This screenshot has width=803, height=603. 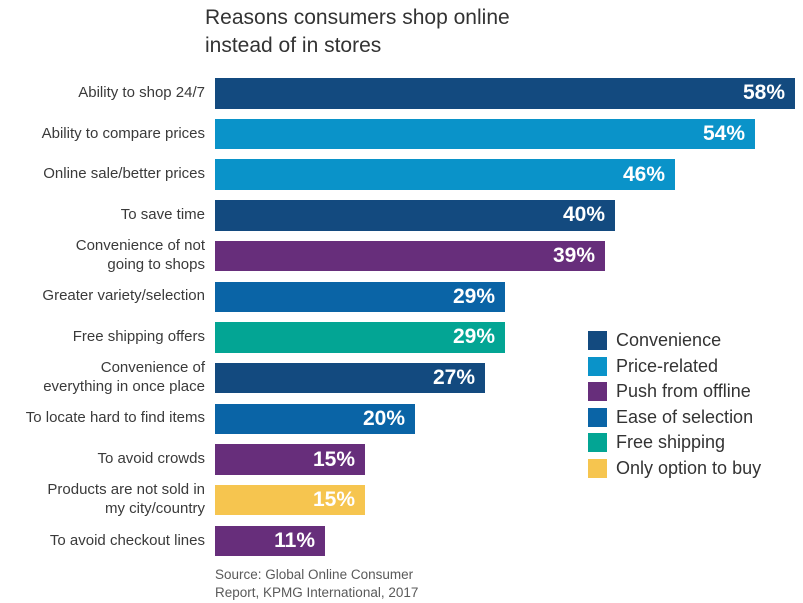 I want to click on bar-row: Convenience of not going to shops 39%, so click(x=401, y=256).